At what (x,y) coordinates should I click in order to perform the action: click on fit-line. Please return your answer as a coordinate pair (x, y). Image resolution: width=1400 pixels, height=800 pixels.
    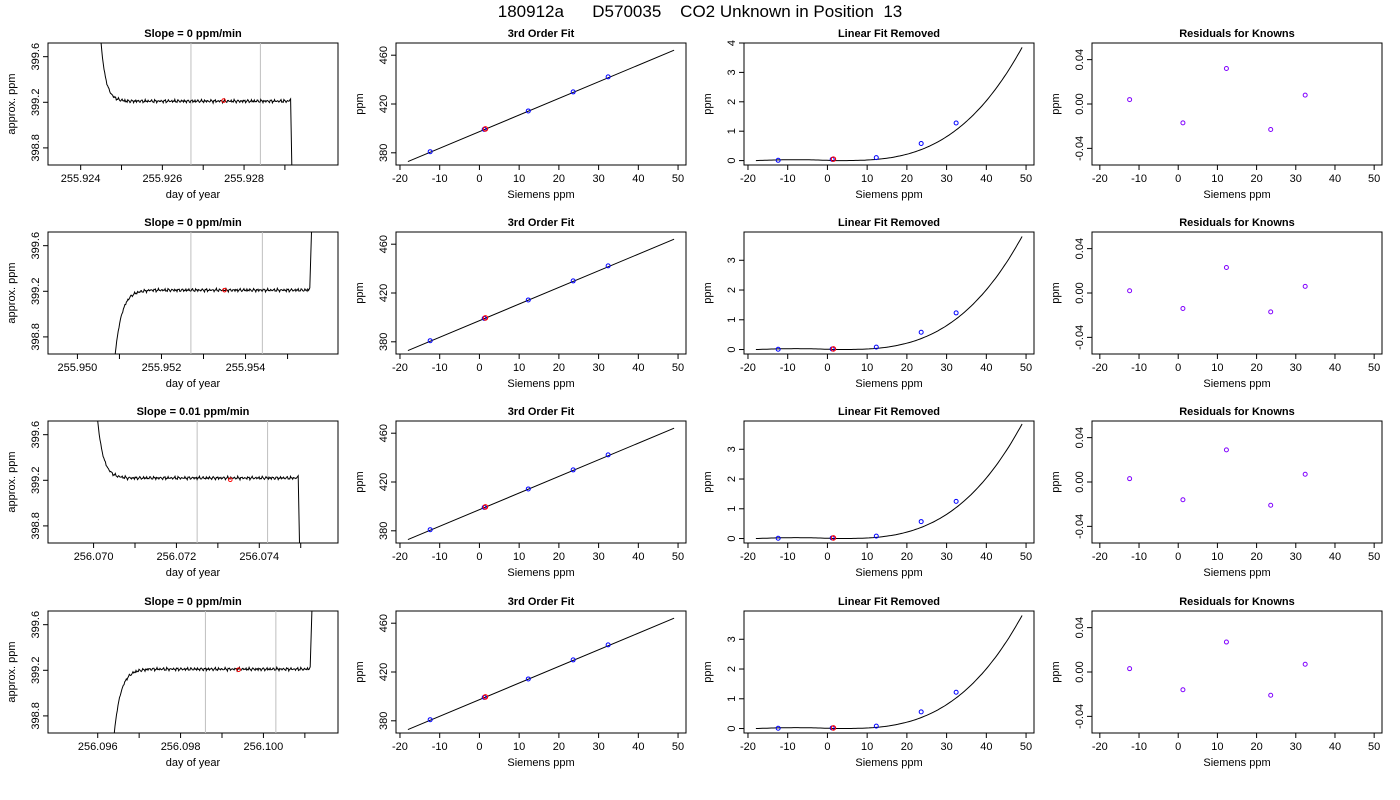
    Looking at the image, I should click on (541, 106).